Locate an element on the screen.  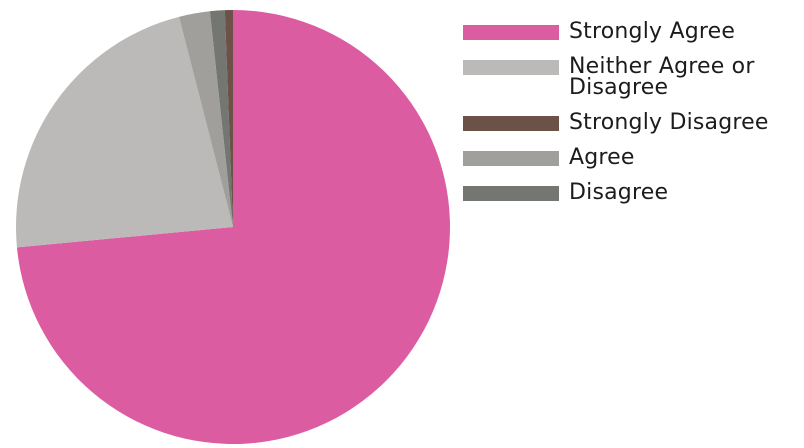
legend-swatch-strongly-disagree is located at coordinates (511, 123).